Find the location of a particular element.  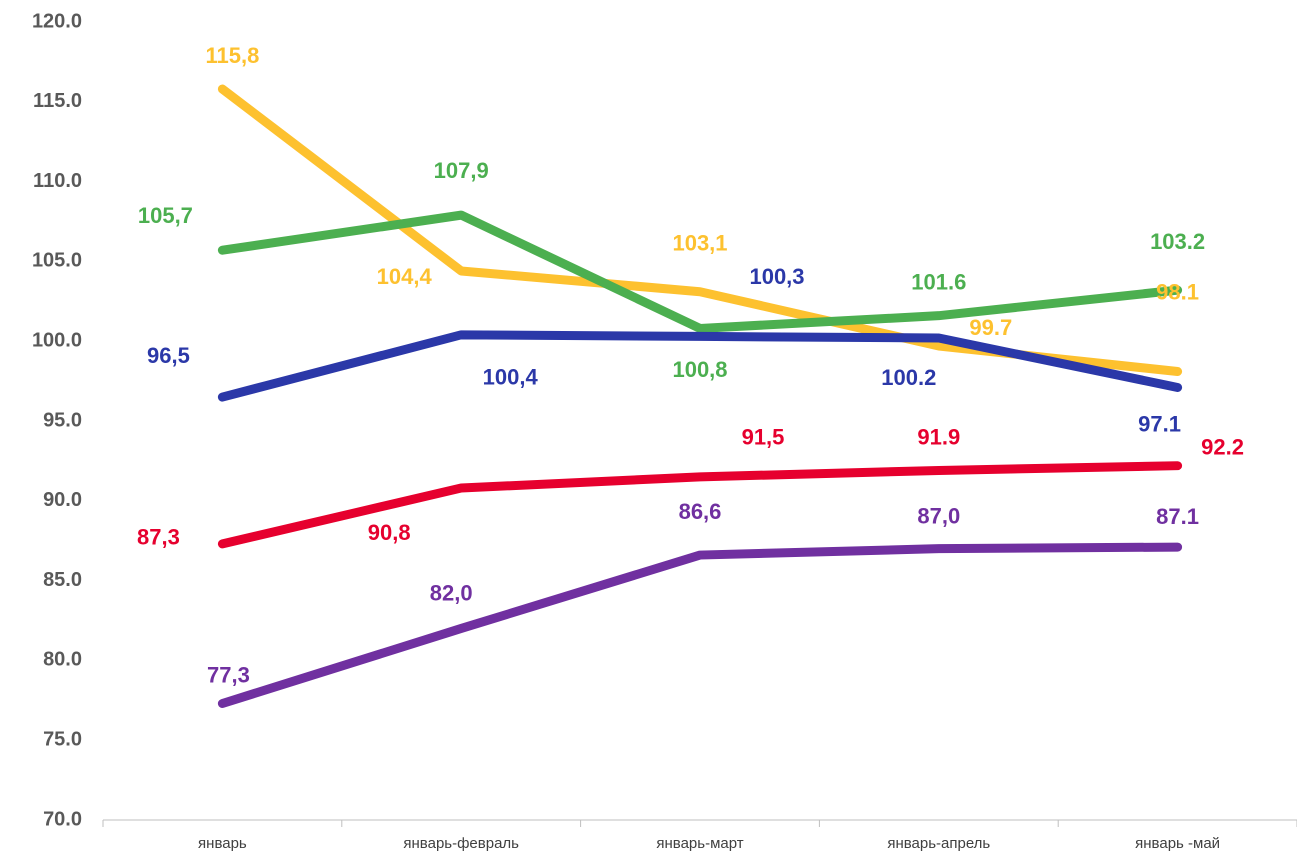

data-label: 99.7 is located at coordinates (990, 327).